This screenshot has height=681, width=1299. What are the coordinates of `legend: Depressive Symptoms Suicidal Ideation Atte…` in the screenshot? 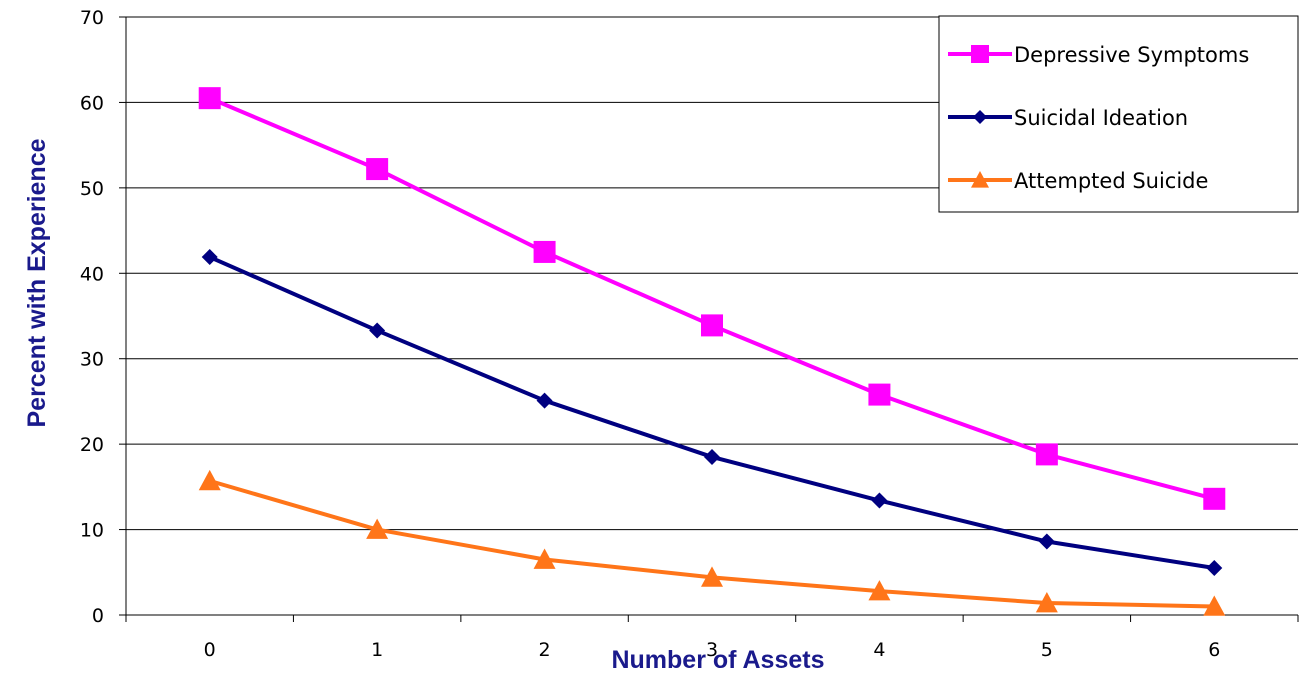 It's located at (1118, 114).